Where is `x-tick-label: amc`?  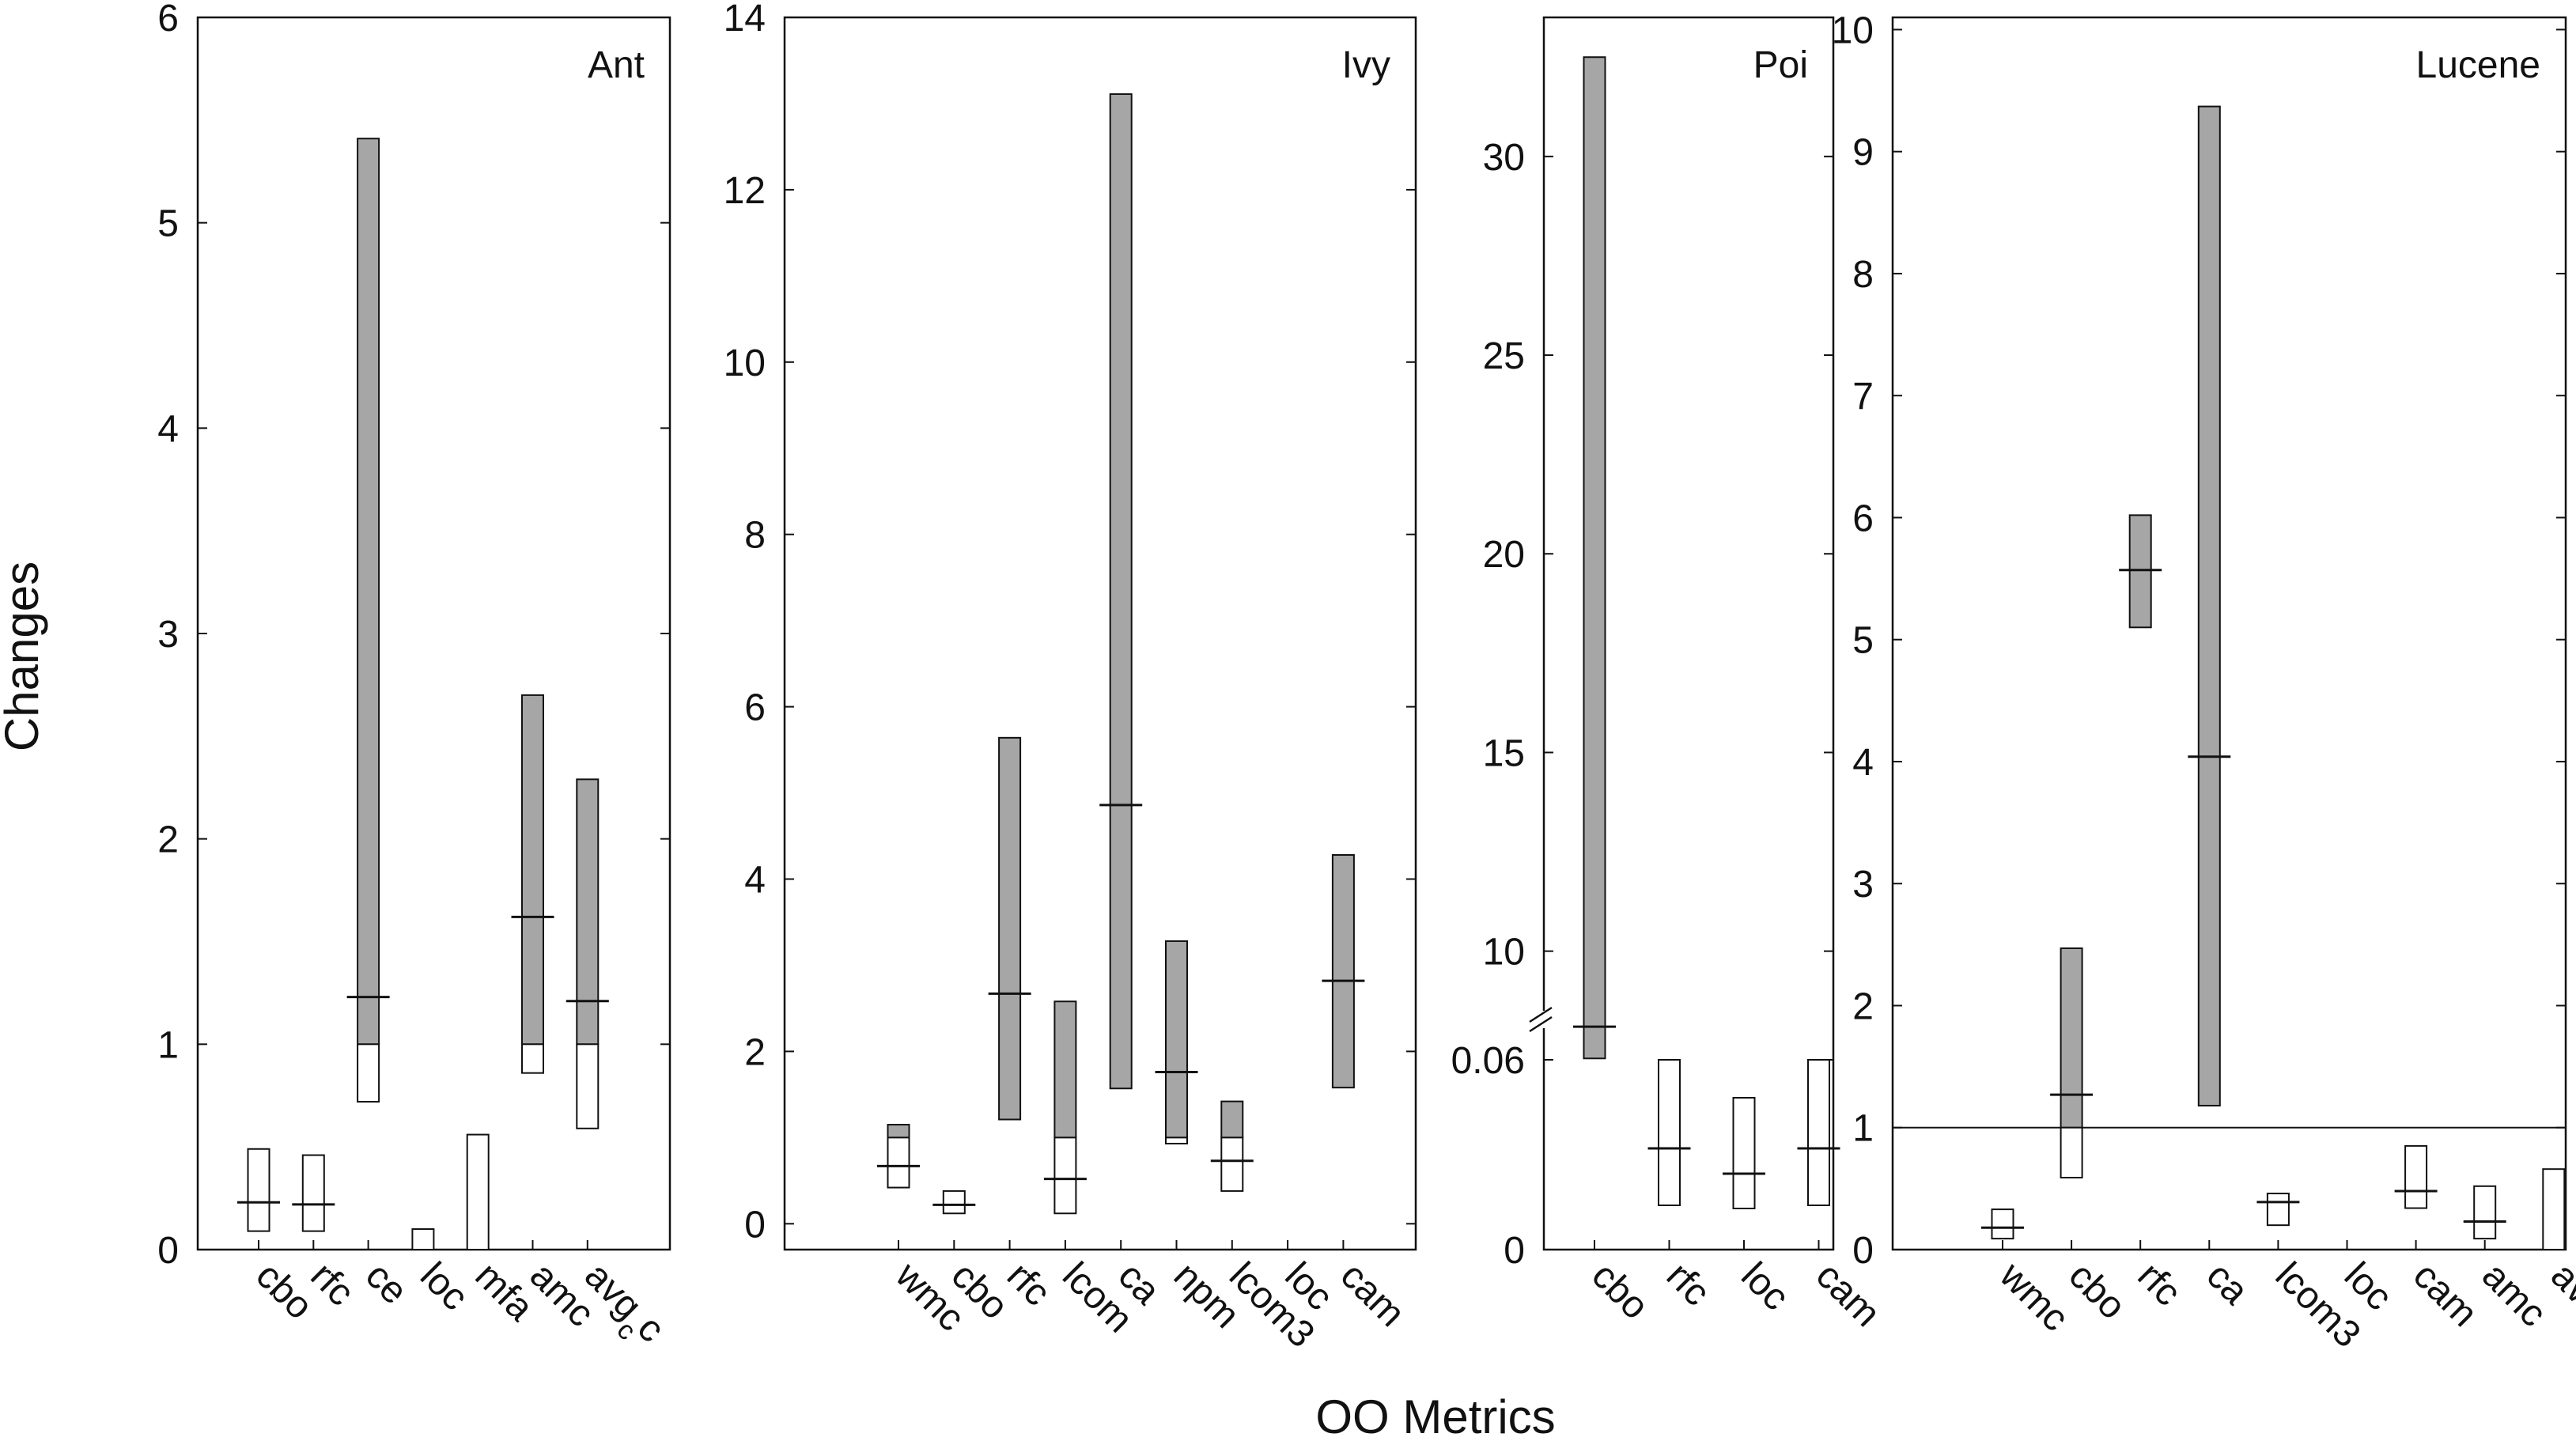
x-tick-label: amc is located at coordinates (2514, 1294).